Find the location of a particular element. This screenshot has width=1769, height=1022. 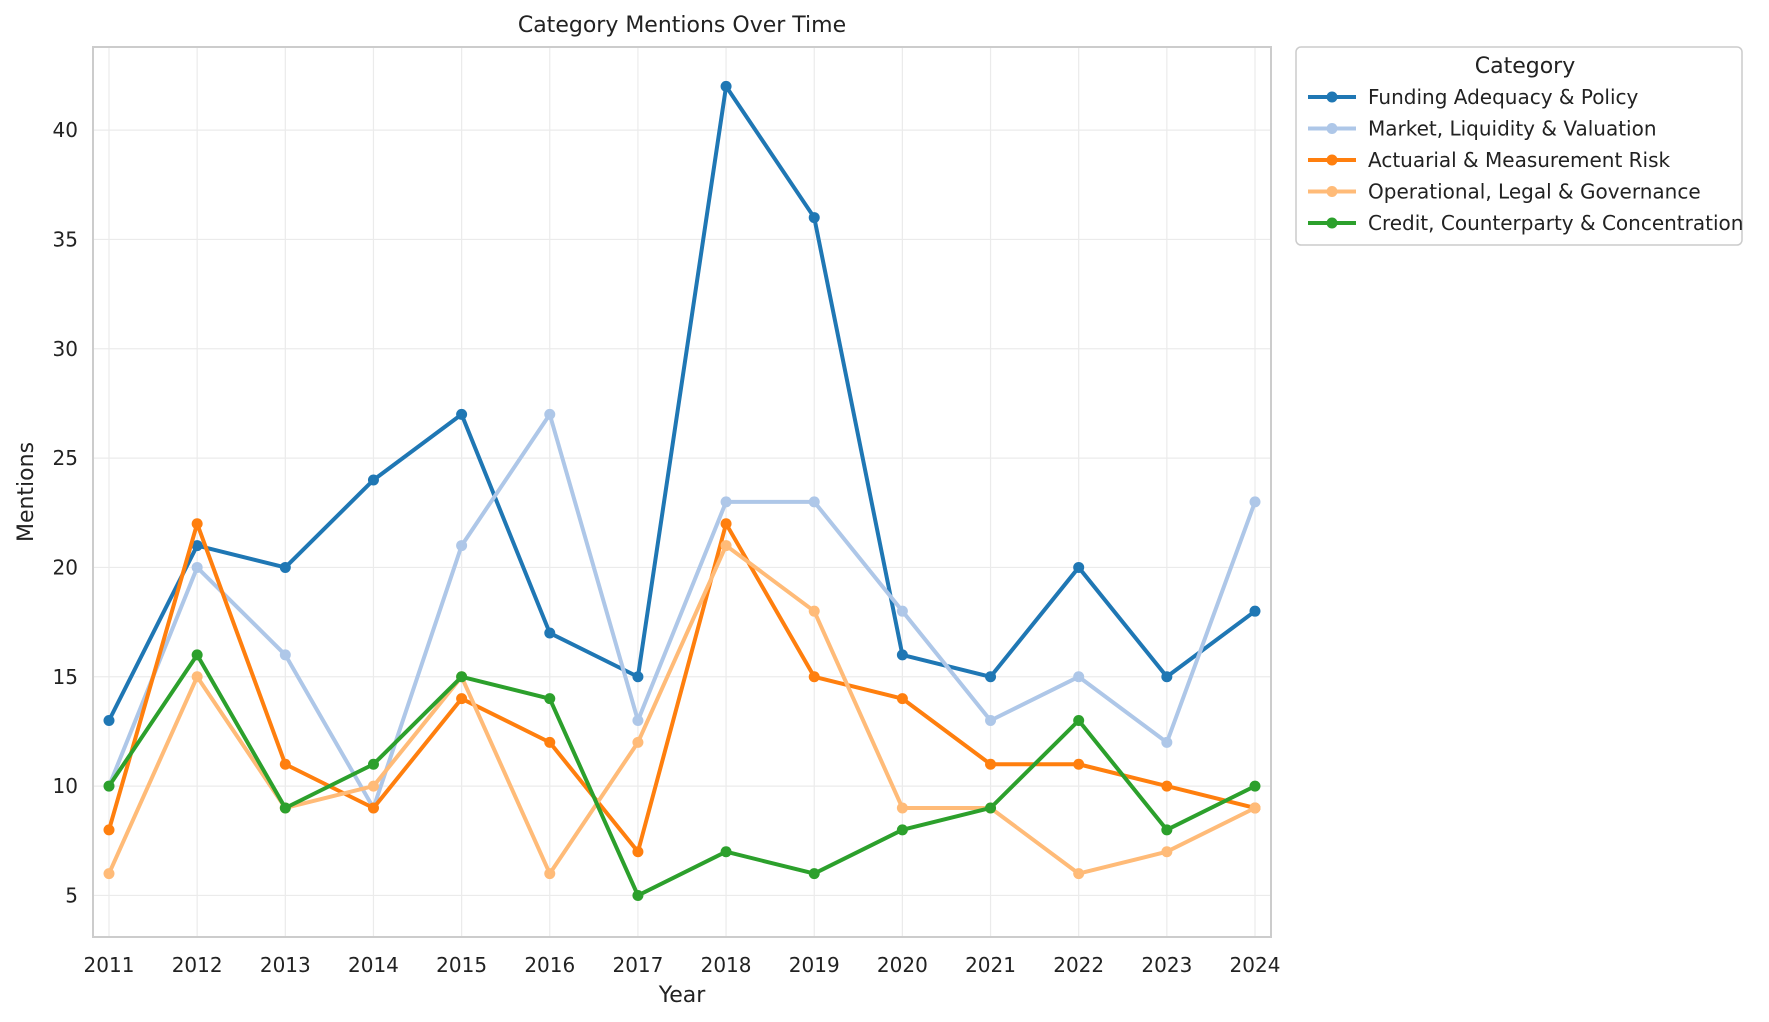

y-axis-title: Mentions is located at coordinates (26, 492).